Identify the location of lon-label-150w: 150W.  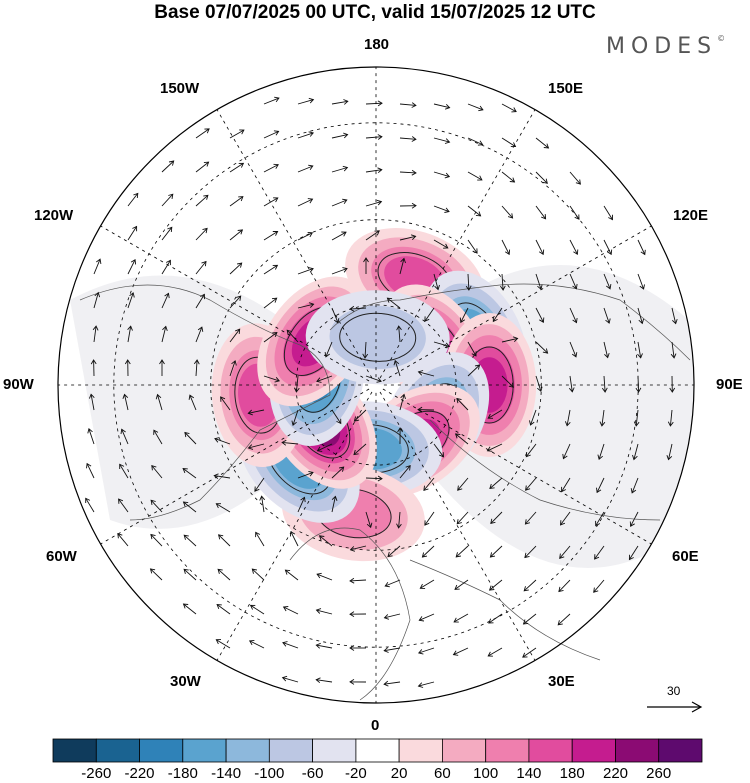
(180, 88).